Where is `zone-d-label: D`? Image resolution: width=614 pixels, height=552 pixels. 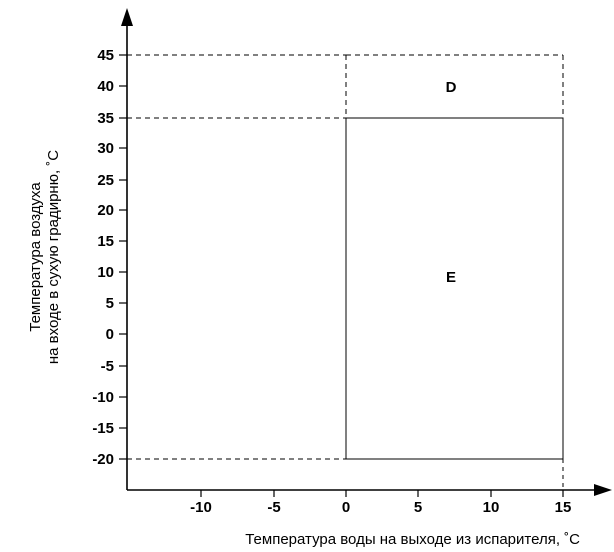
zone-d-label: D is located at coordinates (451, 87).